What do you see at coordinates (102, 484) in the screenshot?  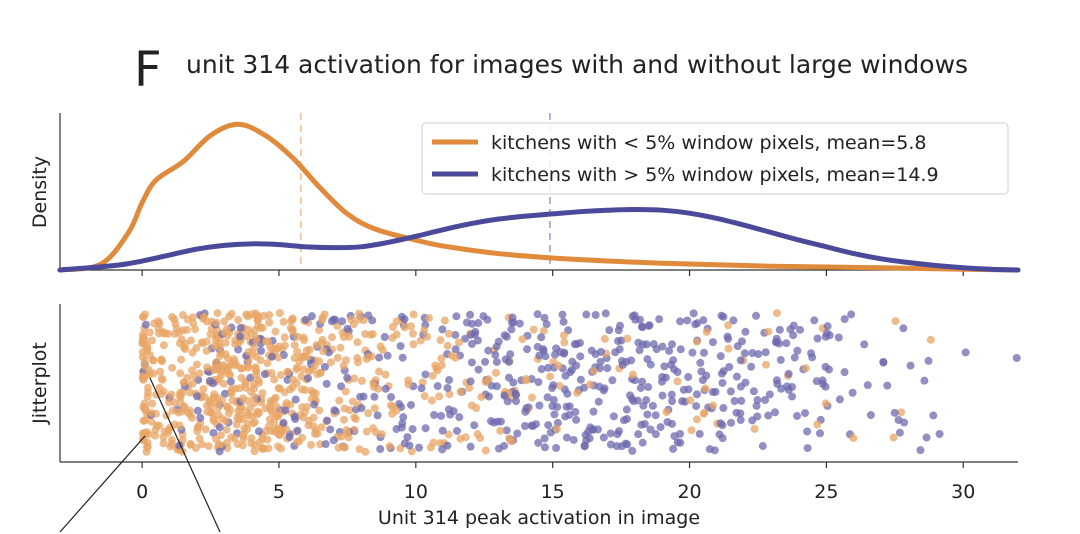 I see `annotation-arrow-left` at bounding box center [102, 484].